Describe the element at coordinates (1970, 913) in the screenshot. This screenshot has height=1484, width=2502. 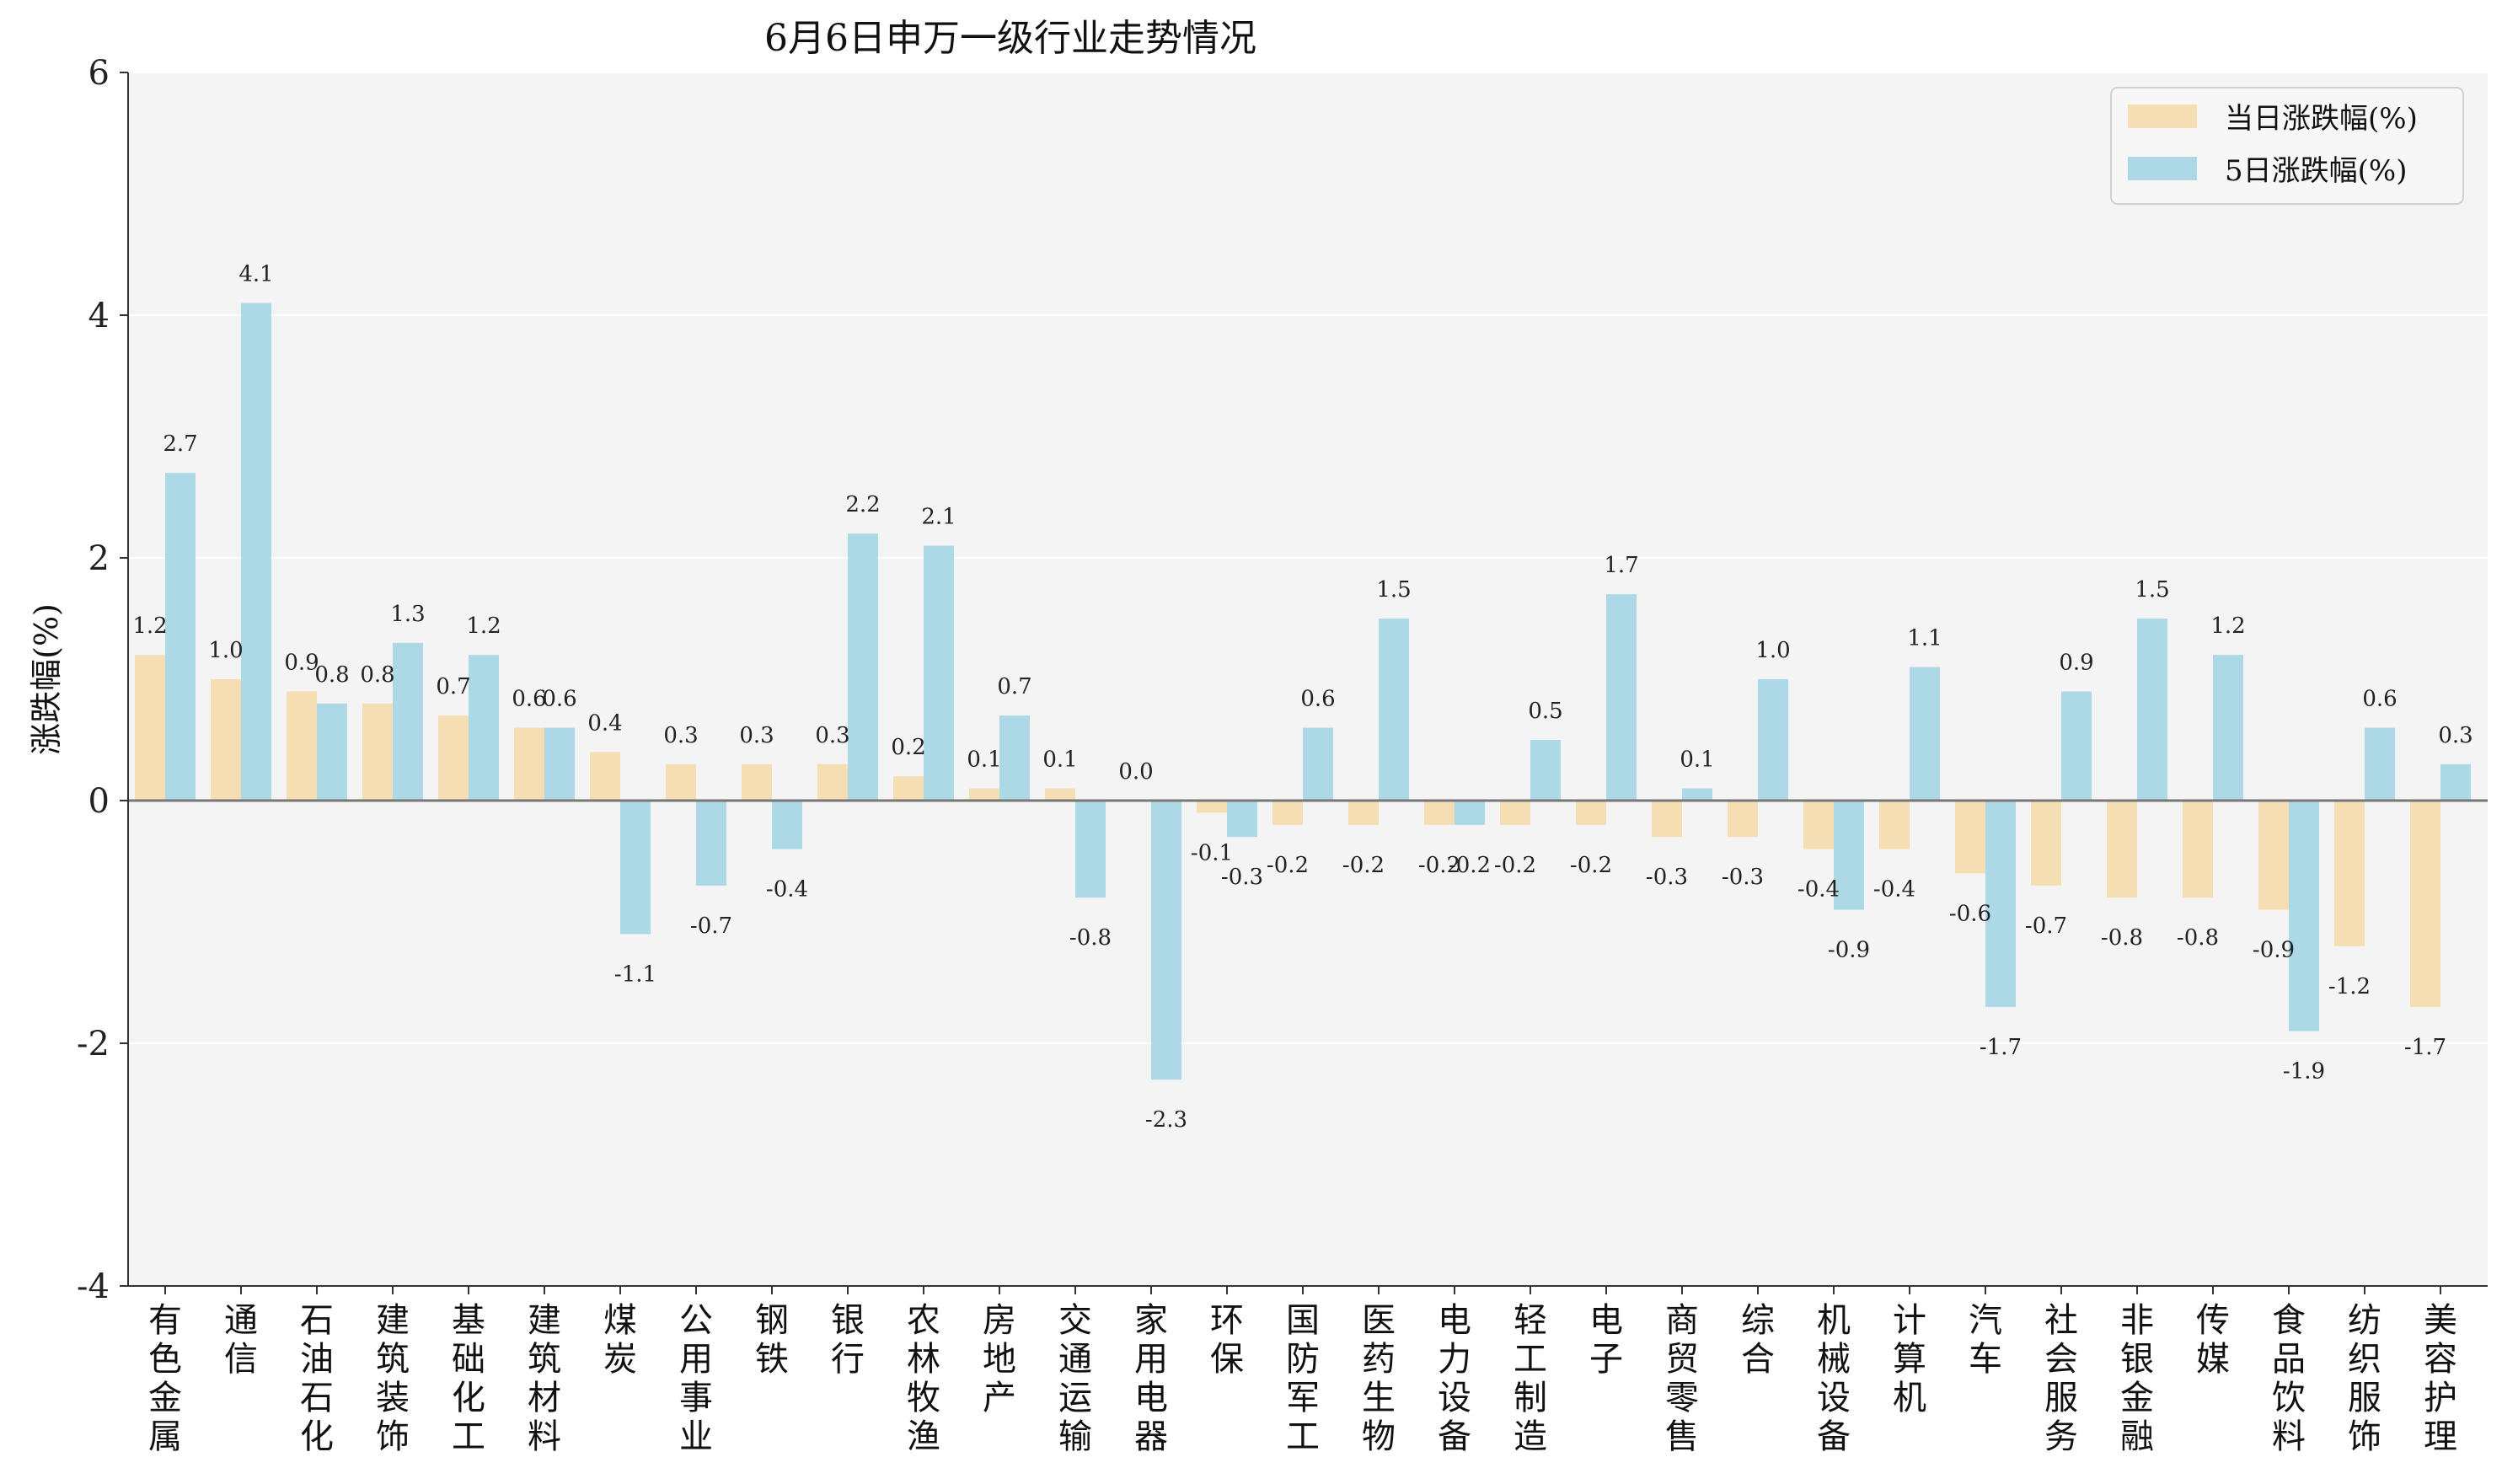
I see `data-label: -0.6` at that location.